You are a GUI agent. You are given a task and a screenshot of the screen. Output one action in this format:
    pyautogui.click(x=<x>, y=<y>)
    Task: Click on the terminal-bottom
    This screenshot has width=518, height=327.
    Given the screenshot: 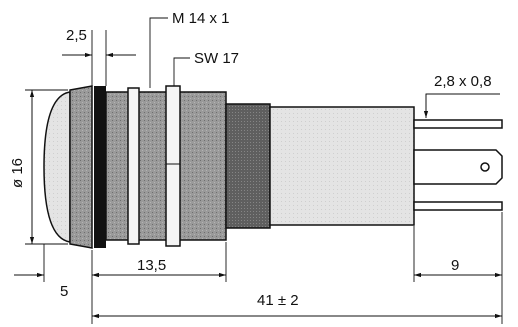 What is the action you would take?
    pyautogui.click(x=458, y=206)
    